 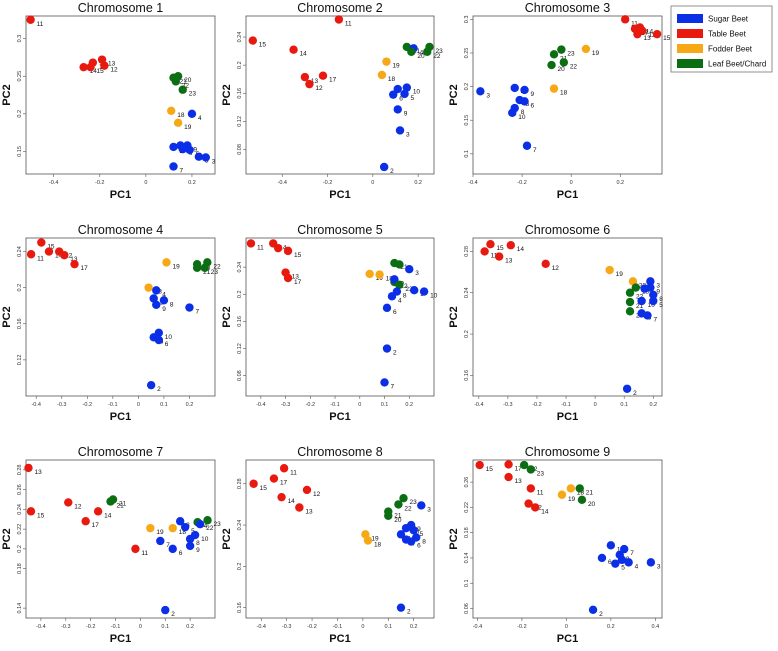 I want to click on point-label: 23, so click(x=414, y=502).